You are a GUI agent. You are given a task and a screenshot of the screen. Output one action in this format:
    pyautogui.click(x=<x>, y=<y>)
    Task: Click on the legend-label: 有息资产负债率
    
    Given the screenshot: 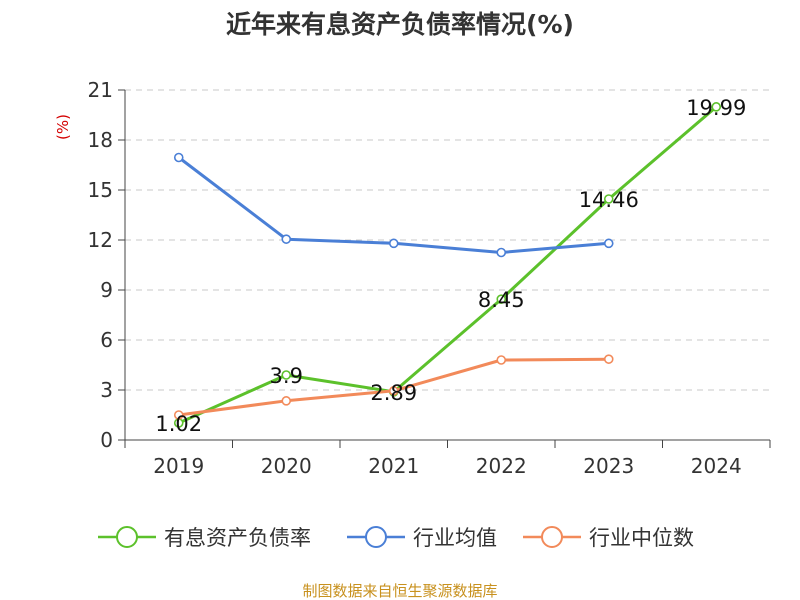 What is the action you would take?
    pyautogui.click(x=237, y=538)
    